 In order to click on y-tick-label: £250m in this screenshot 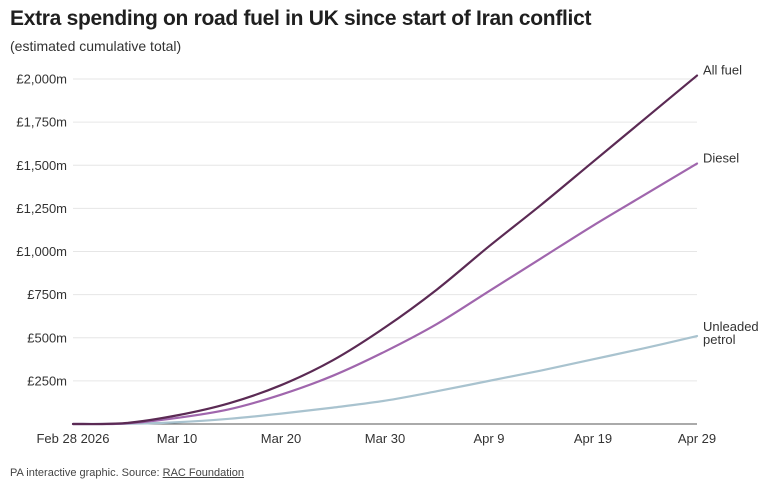, I will do `click(47, 380)`.